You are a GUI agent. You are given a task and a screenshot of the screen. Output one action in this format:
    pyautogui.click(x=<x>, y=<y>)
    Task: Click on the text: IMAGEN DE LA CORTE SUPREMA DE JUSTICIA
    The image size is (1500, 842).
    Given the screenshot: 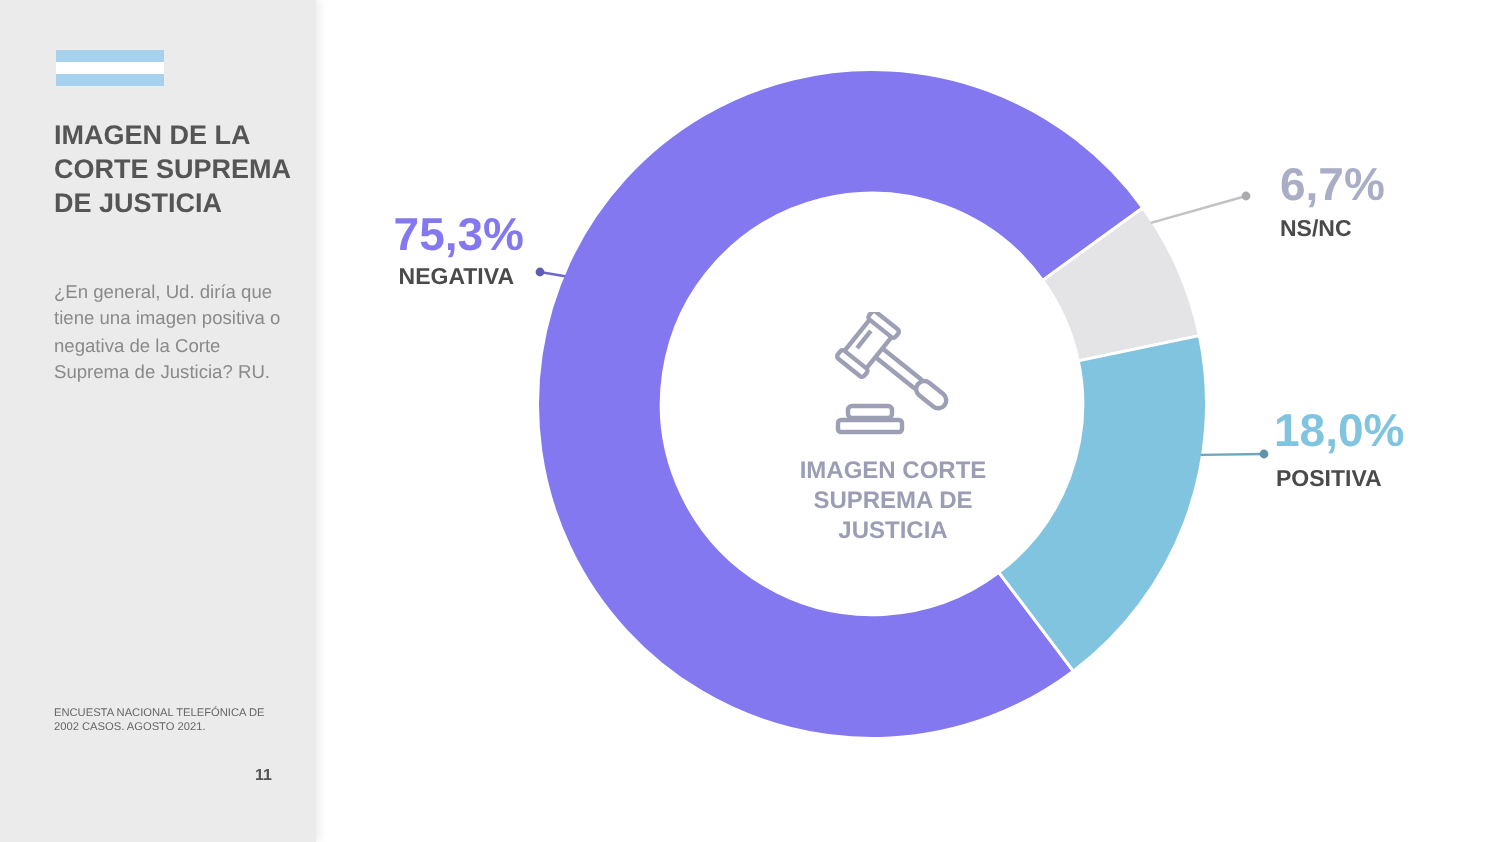 What is the action you would take?
    pyautogui.click(x=173, y=169)
    